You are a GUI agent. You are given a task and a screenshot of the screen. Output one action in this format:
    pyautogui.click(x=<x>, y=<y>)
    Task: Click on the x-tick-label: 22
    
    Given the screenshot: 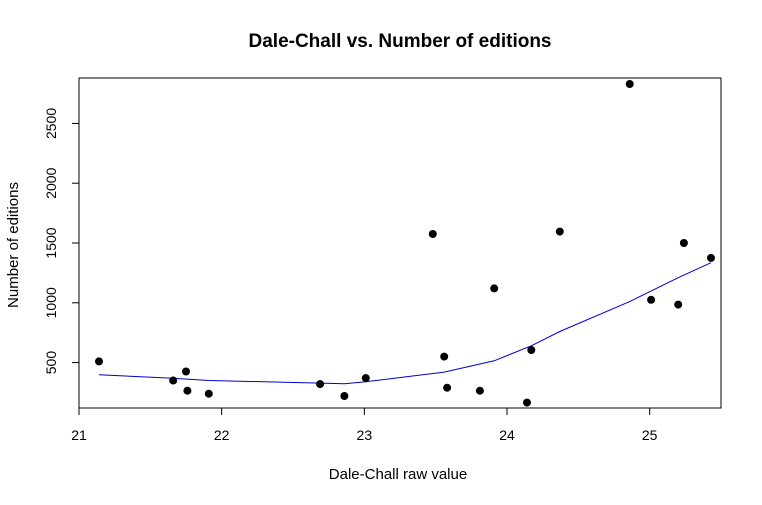 What is the action you would take?
    pyautogui.click(x=222, y=435)
    